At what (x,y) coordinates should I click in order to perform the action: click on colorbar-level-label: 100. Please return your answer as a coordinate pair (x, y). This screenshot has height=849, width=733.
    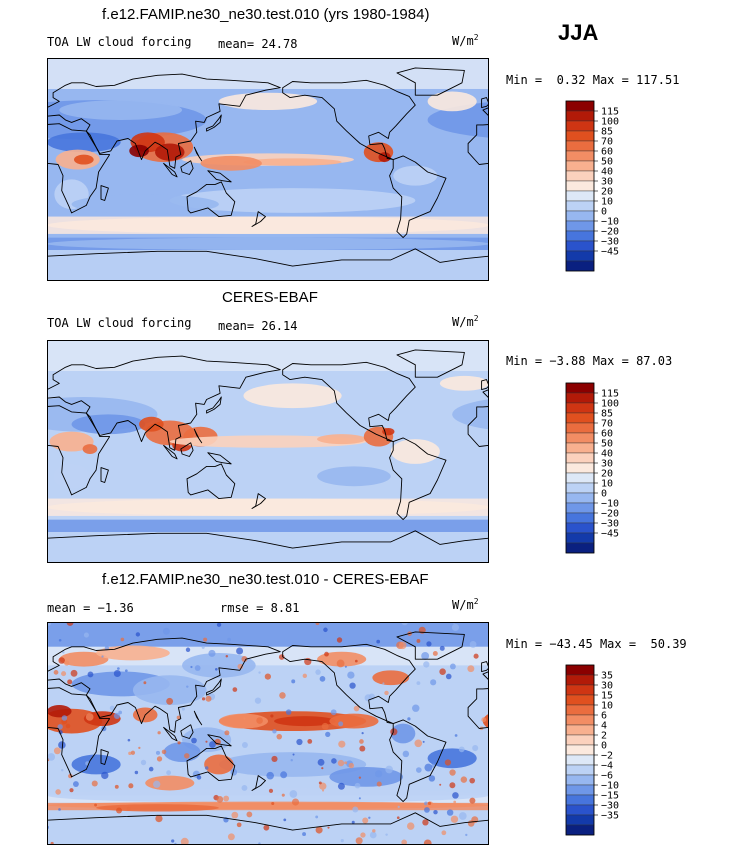
    Looking at the image, I should click on (610, 404).